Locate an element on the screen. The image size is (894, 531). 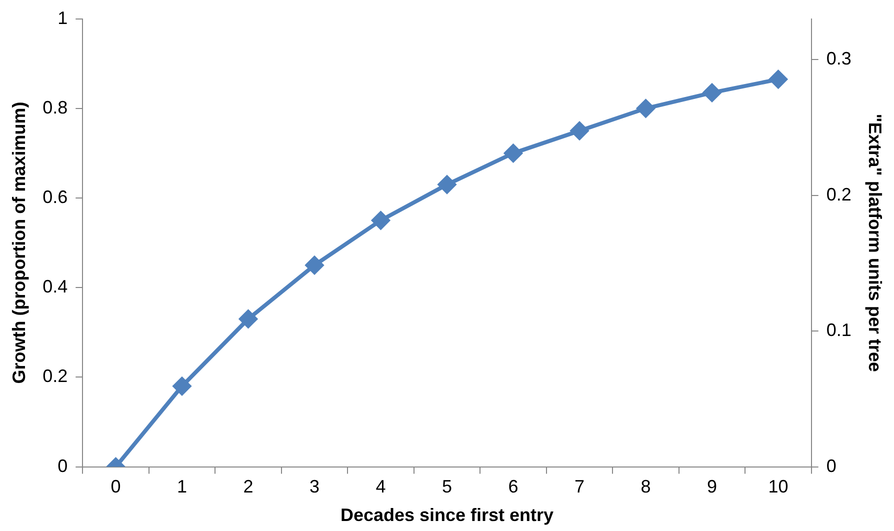
y-tick-label: 0.6 is located at coordinates (55, 196).